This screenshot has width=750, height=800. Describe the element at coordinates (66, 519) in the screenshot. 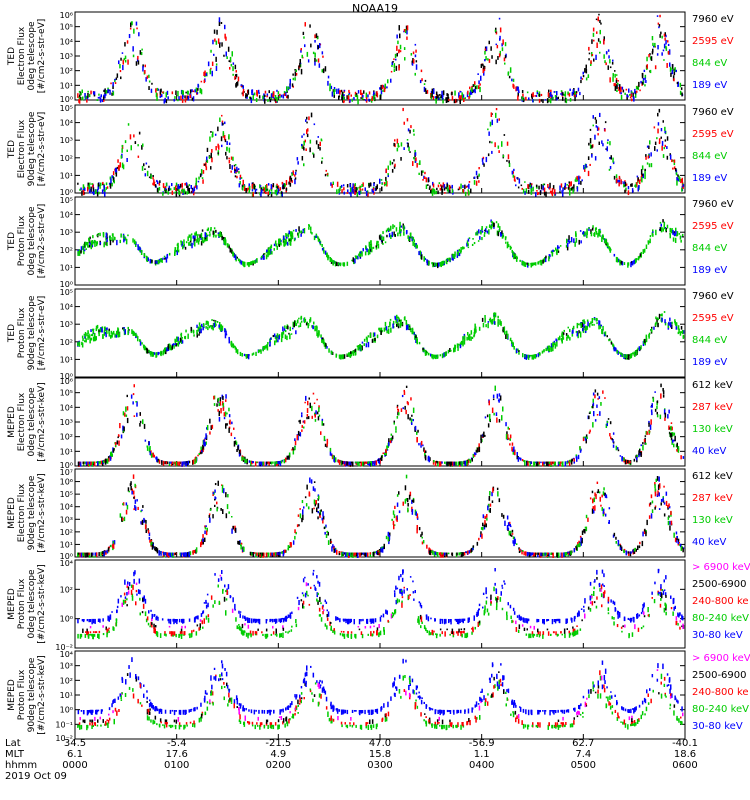

I see `y-tick-label: 10³` at that location.